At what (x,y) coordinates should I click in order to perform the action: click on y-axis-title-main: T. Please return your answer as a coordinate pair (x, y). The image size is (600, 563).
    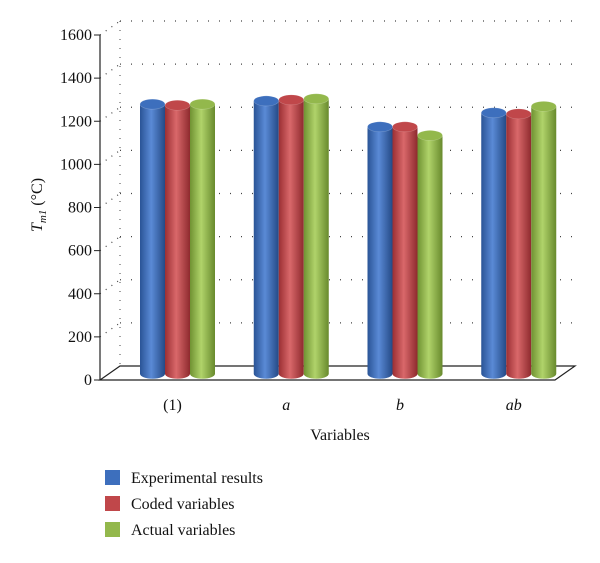
    Looking at the image, I should click on (37, 227).